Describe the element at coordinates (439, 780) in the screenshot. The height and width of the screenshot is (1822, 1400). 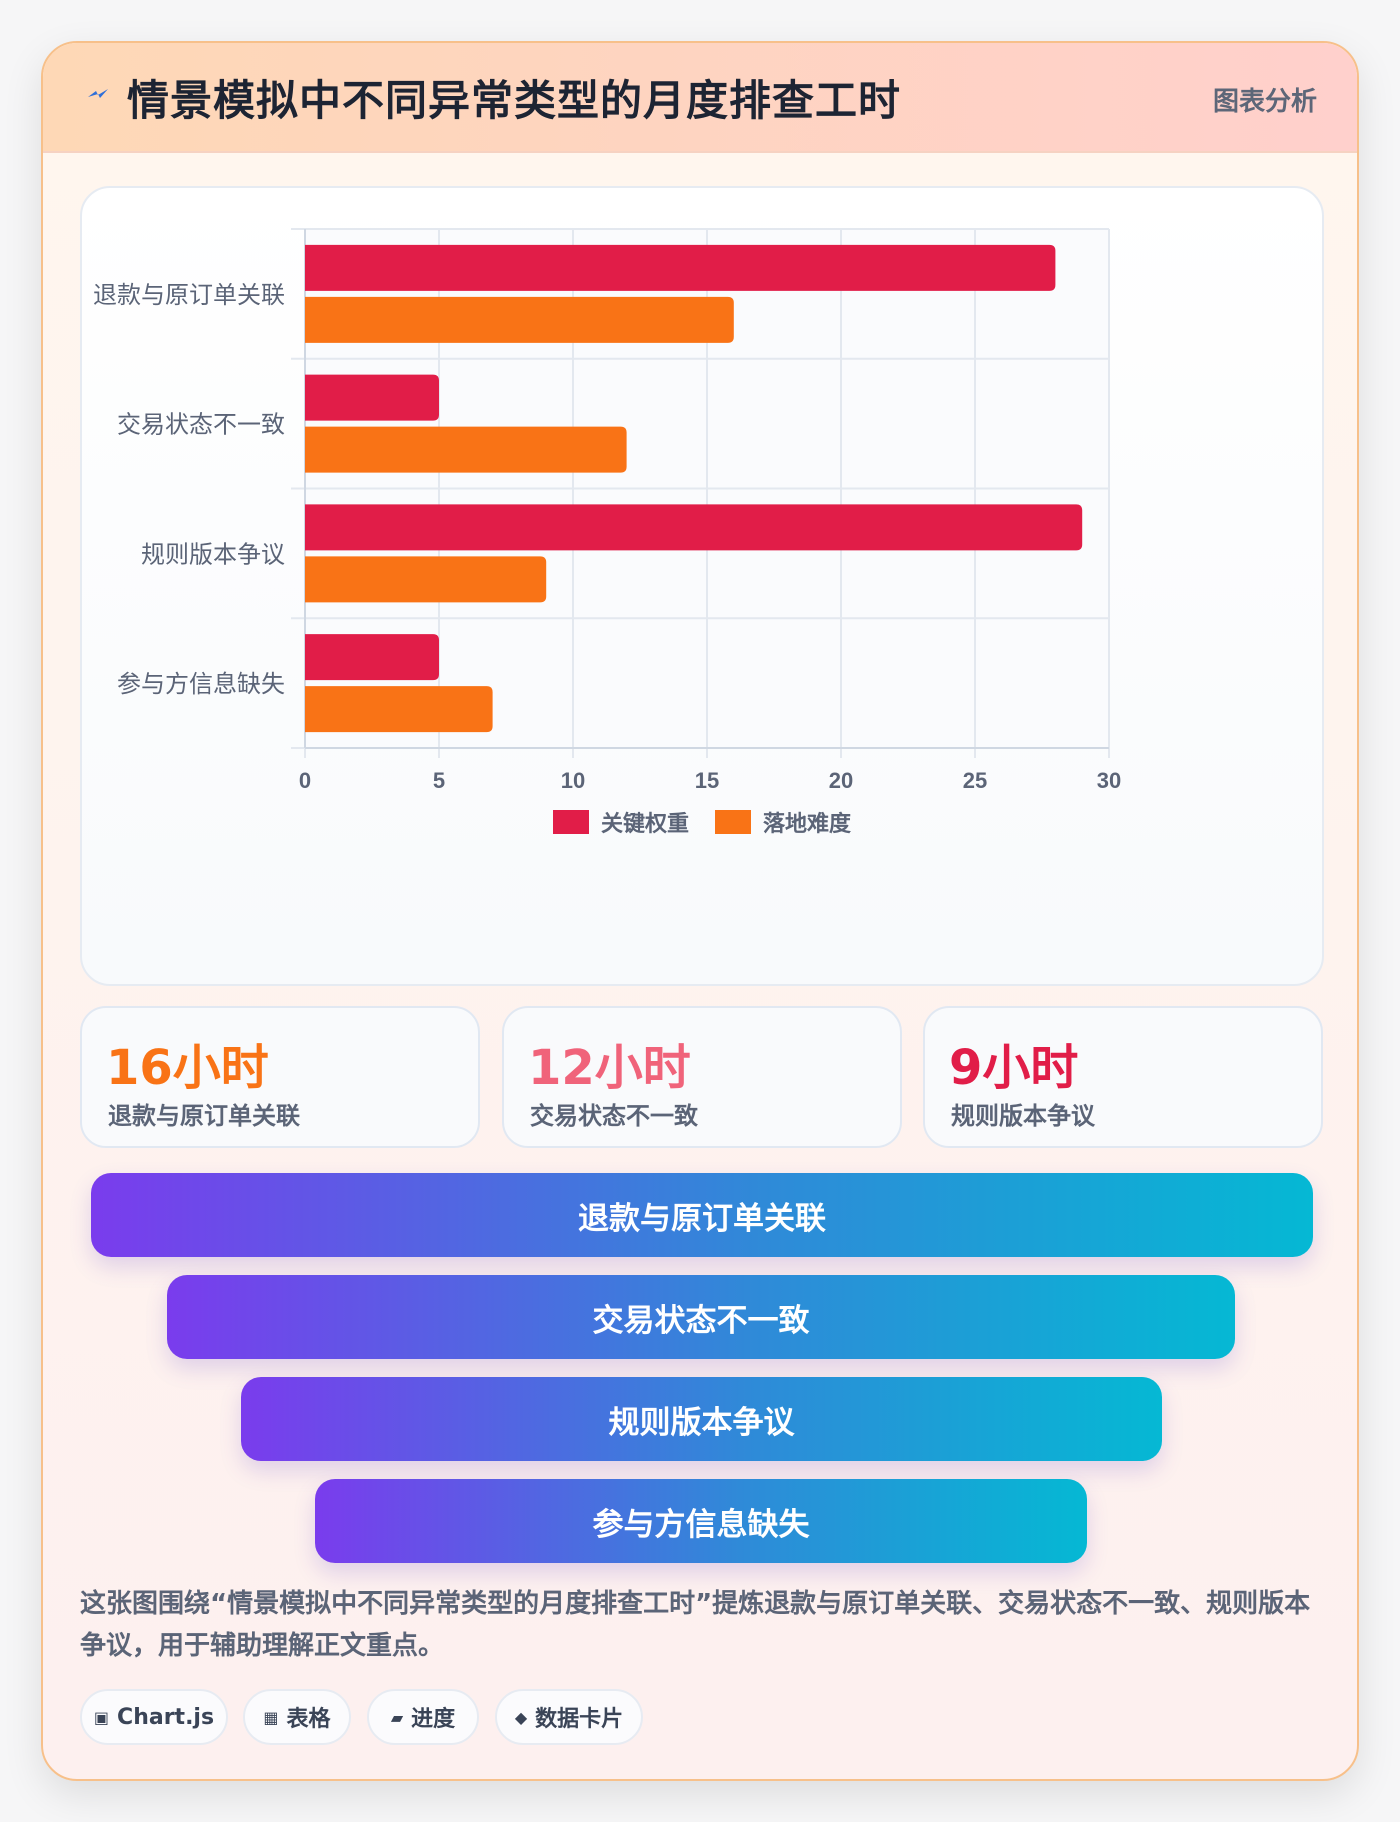
I see `x-tick-label: 5` at that location.